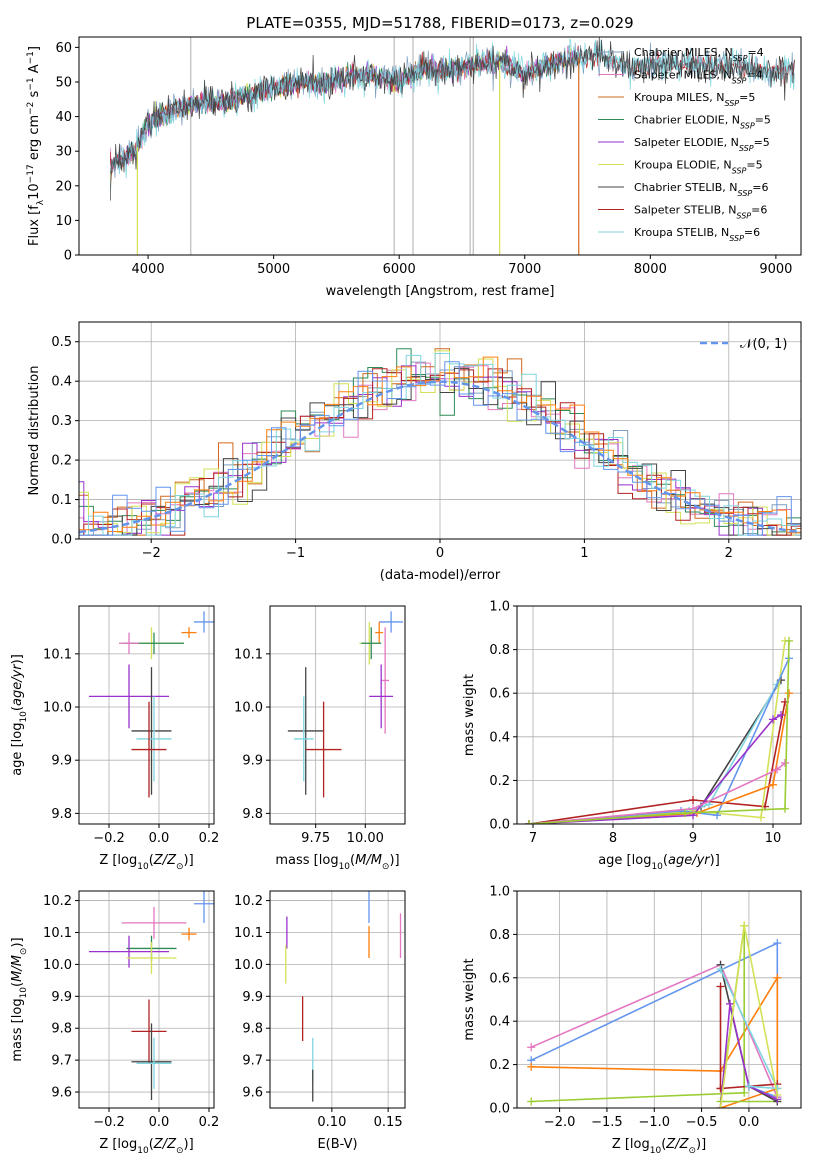 The image size is (819, 1170). I want to click on x-tick-label: 8, so click(613, 838).